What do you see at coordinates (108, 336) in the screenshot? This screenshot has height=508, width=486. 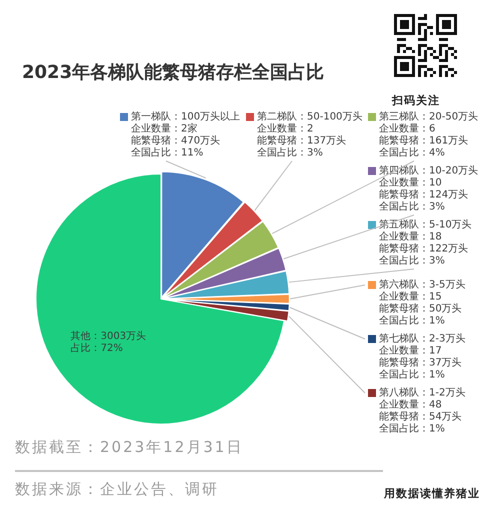 I see `slice-label: 其他：3003万头` at bounding box center [108, 336].